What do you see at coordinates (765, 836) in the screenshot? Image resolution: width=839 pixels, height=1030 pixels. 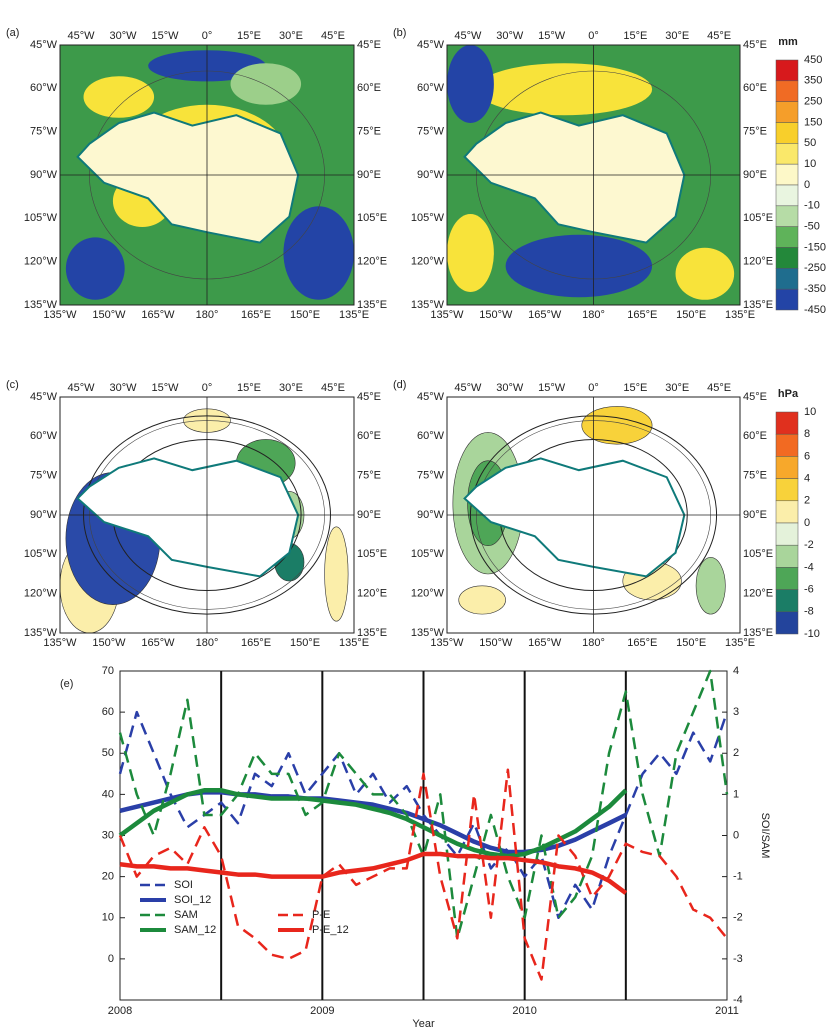 I see `y2-axis-label: SOI/SAM` at bounding box center [765, 836].